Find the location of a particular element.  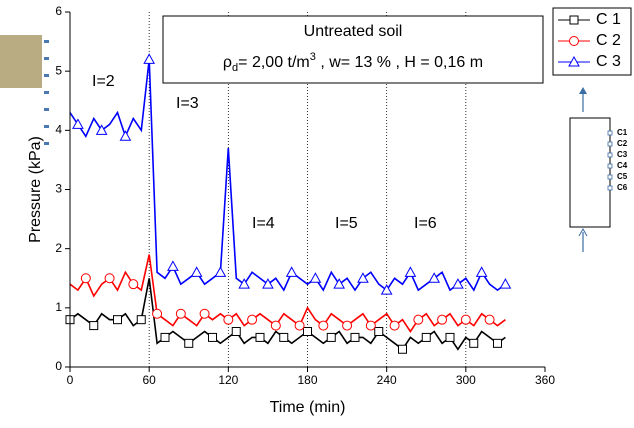

annotation: I=2 is located at coordinates (103, 81).